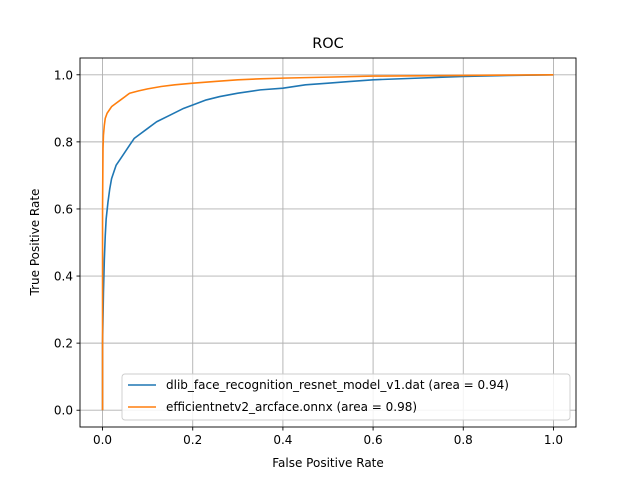 This screenshot has width=640, height=480. What do you see at coordinates (553, 440) in the screenshot?
I see `x-tick-label: 1.0` at bounding box center [553, 440].